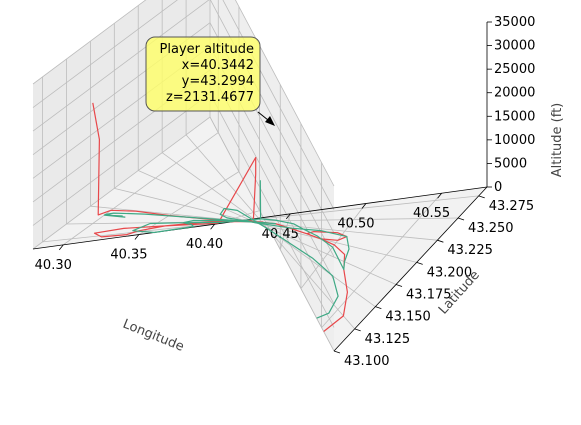 The height and width of the screenshot is (425, 581). What do you see at coordinates (450, 272) in the screenshot?
I see `y-tick-label-4: 43.200` at bounding box center [450, 272].